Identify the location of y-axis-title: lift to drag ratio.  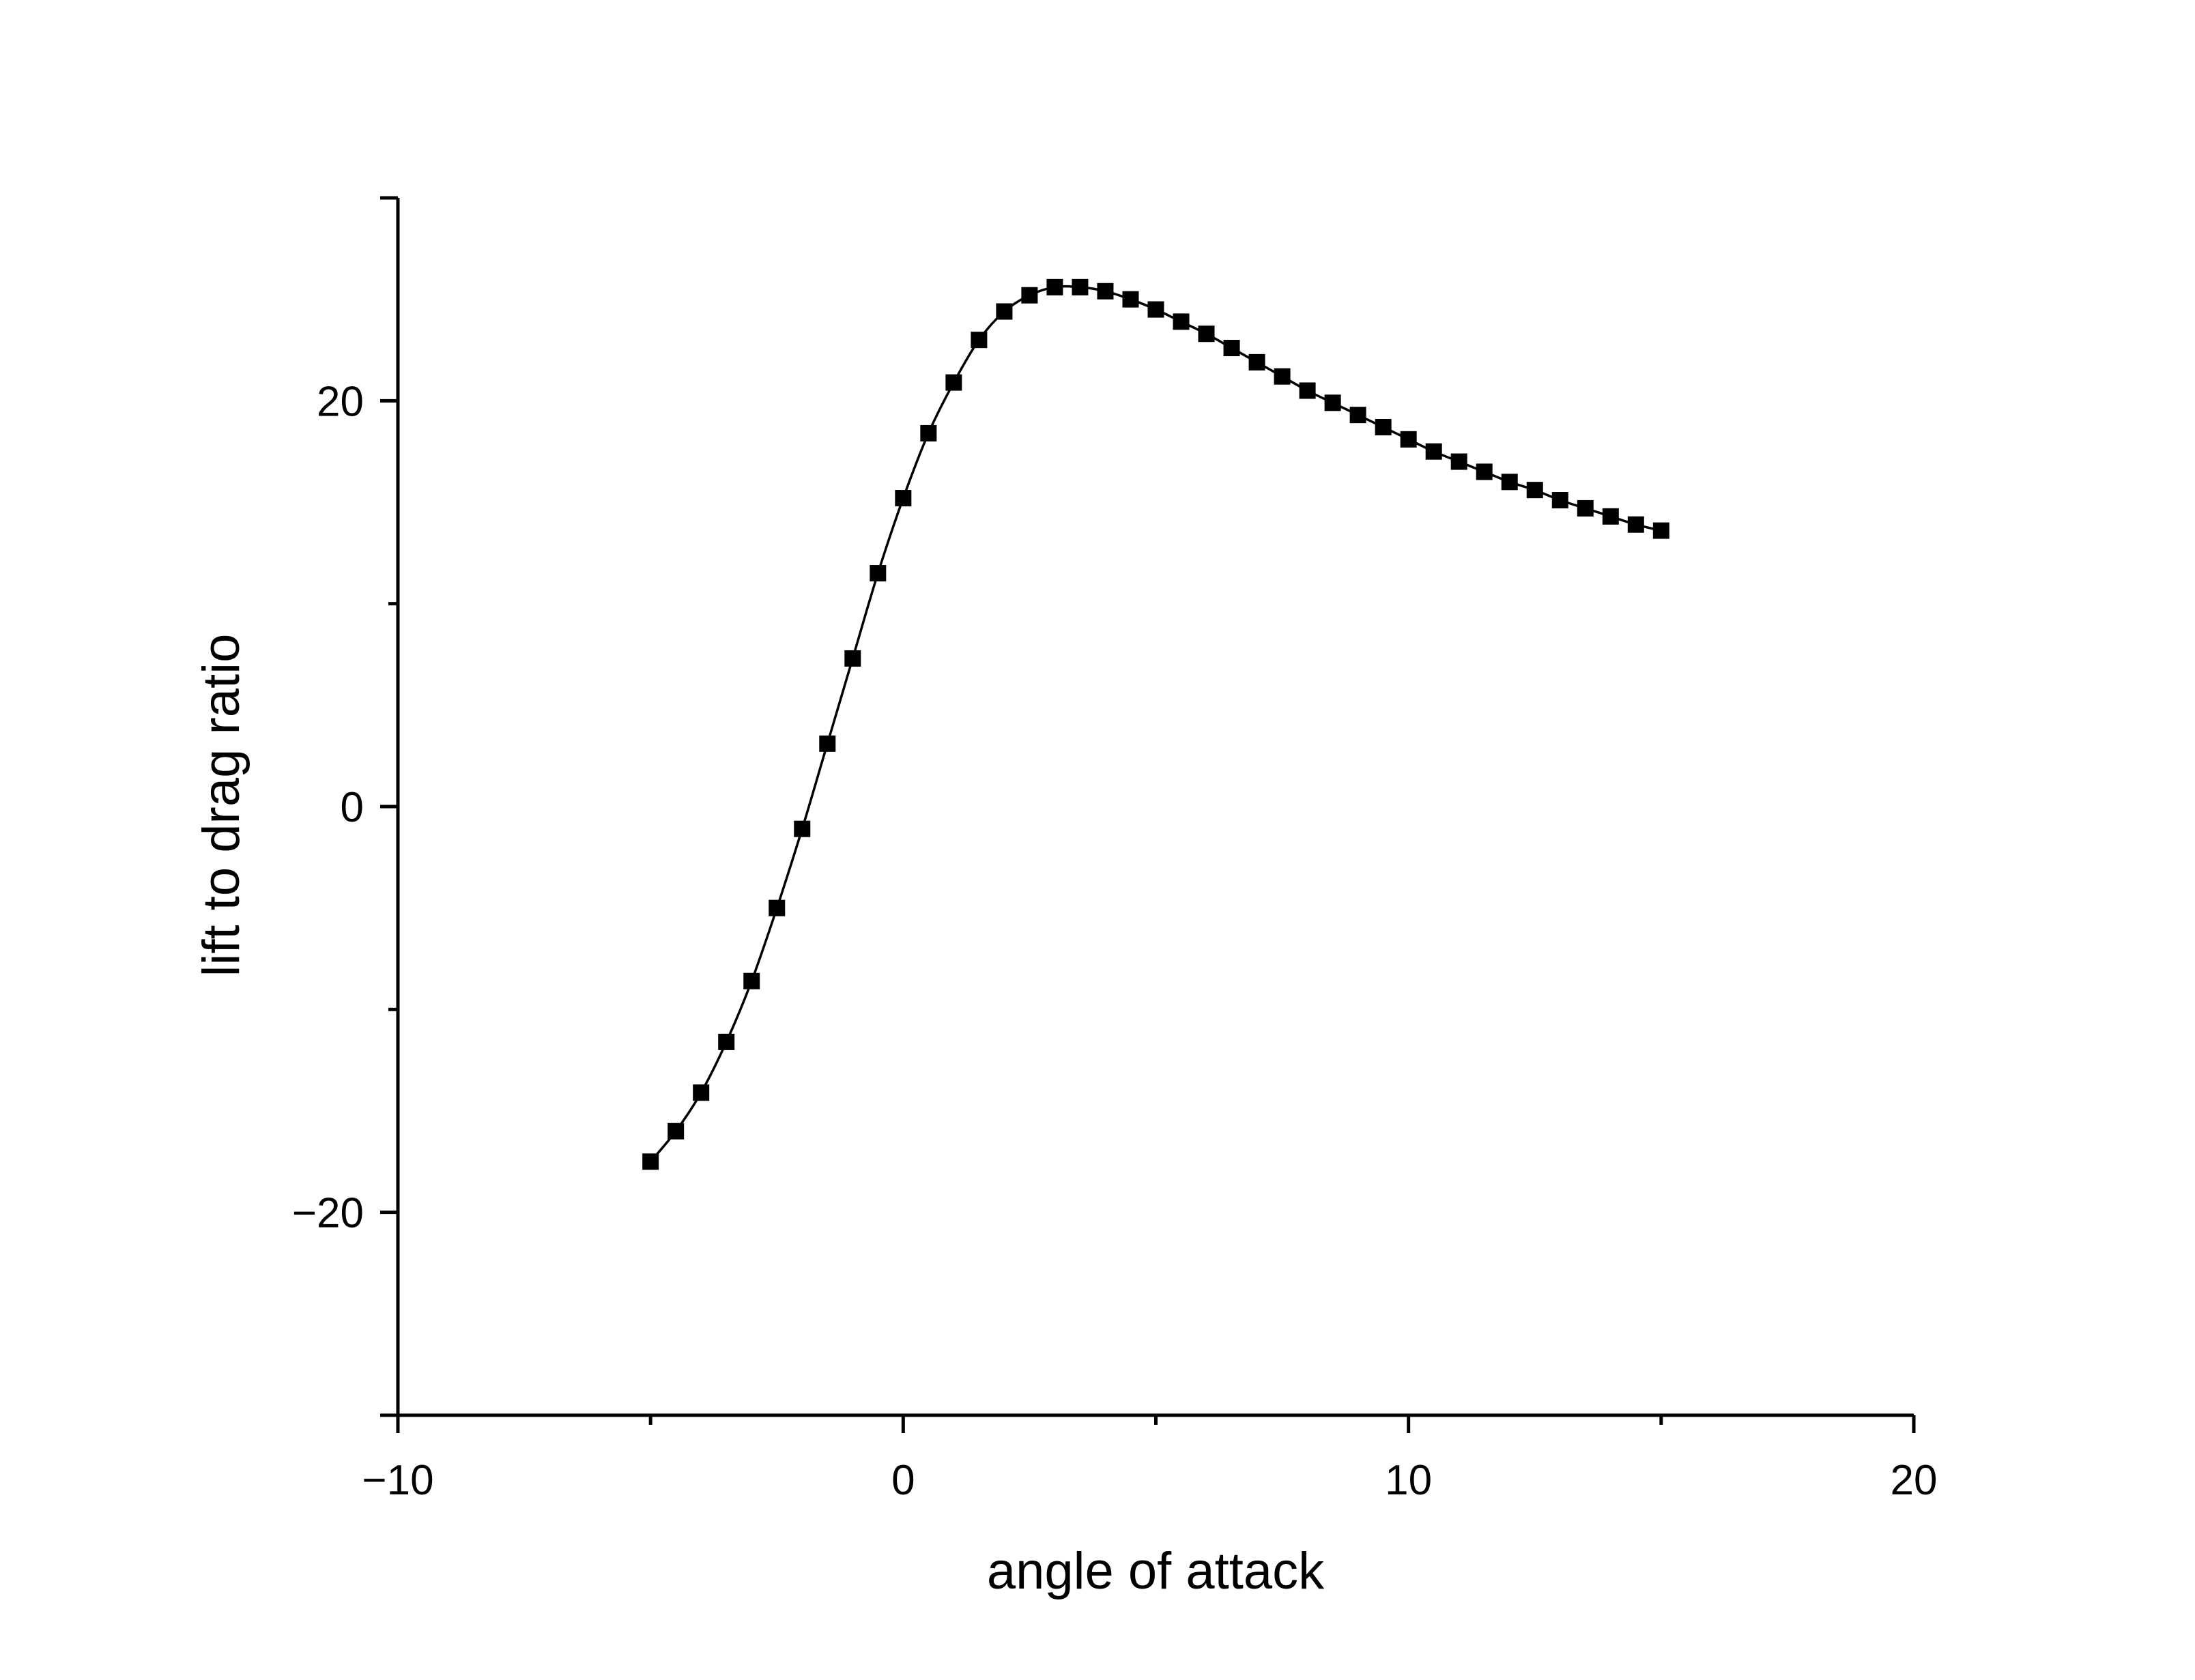
(221, 805).